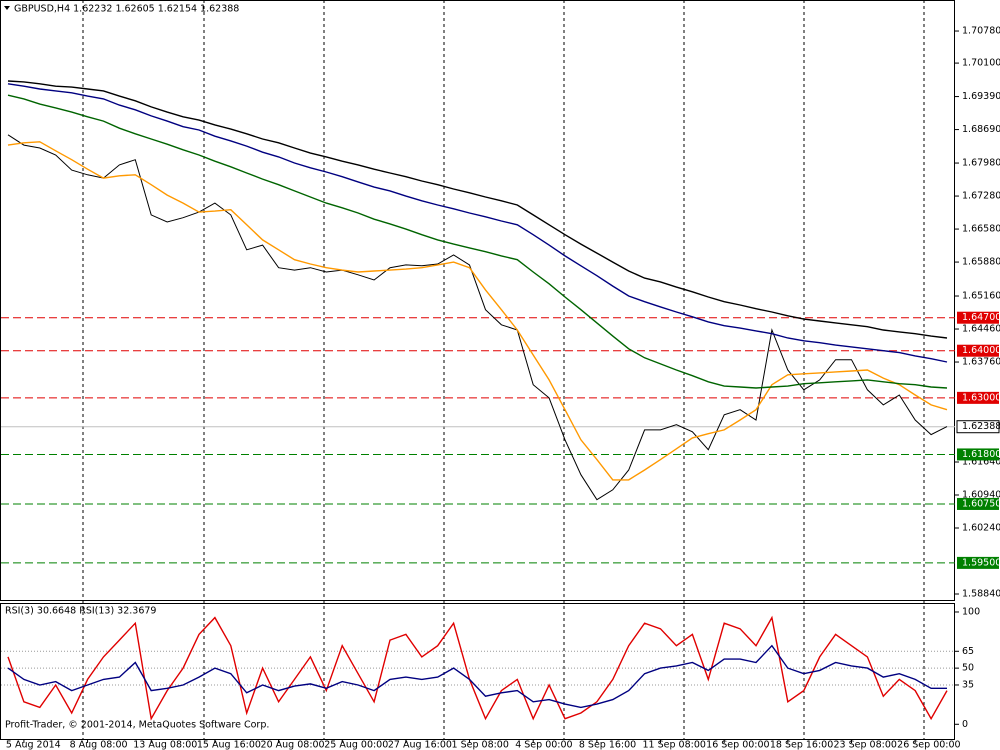  Describe the element at coordinates (607, 745) in the screenshot. I see `x-tick-label: 8 Sep 16:00` at that location.